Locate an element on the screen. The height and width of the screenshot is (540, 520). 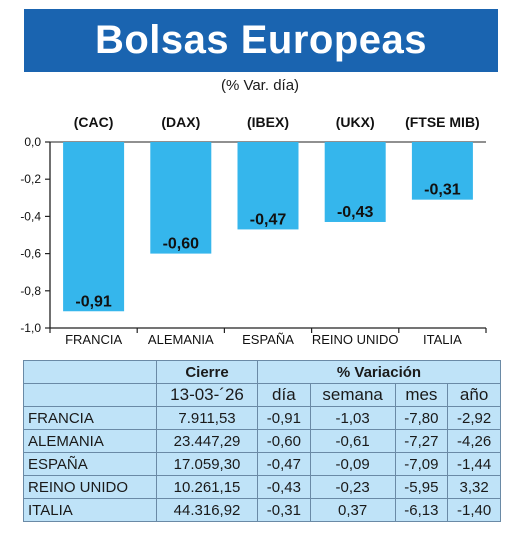
week-header: semana is located at coordinates (352, 395).